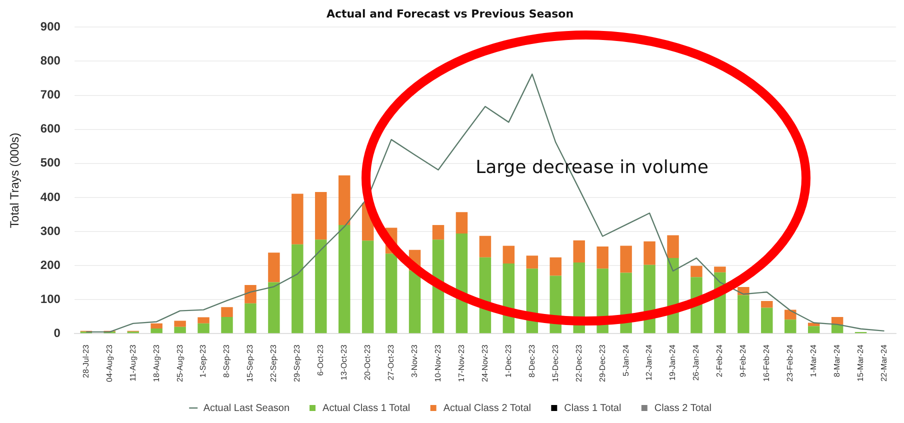 Image resolution: width=904 pixels, height=423 pixels. Describe the element at coordinates (85, 361) in the screenshot. I see `x-tick-label: 28-Jul-23` at that location.